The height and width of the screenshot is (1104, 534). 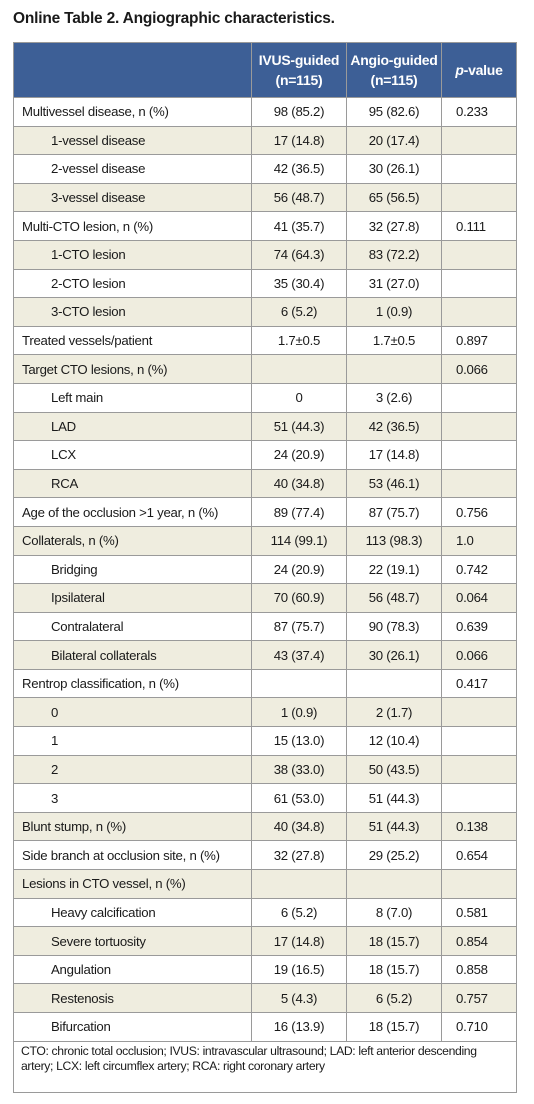 What do you see at coordinates (483, 70) in the screenshot?
I see `header-p-rest: -value` at bounding box center [483, 70].